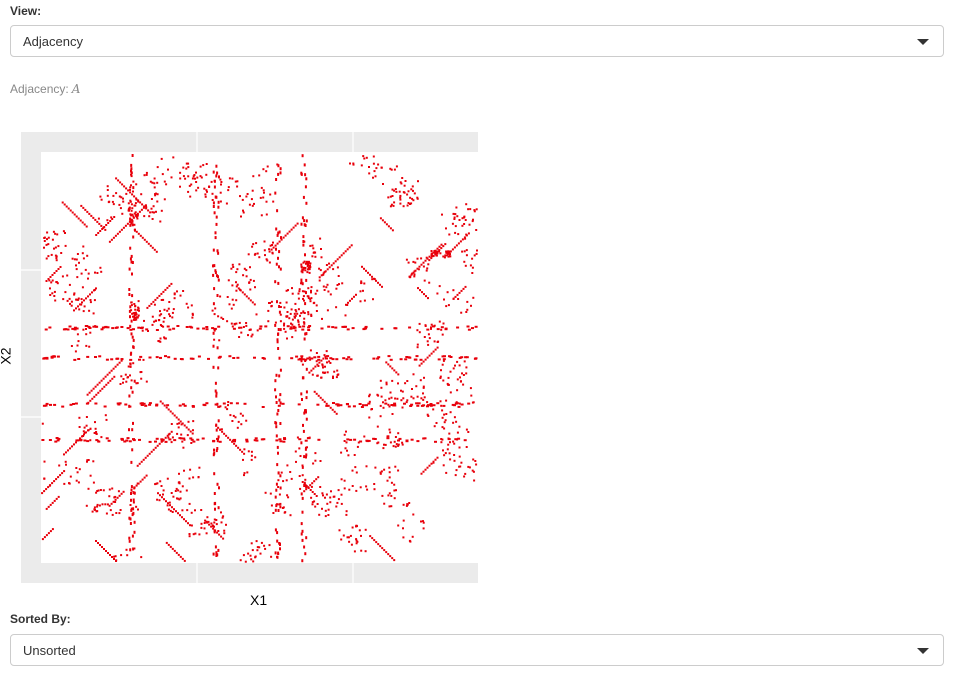 The height and width of the screenshot is (683, 957). Describe the element at coordinates (477, 41) in the screenshot. I see `view-select: Adjacency` at that location.